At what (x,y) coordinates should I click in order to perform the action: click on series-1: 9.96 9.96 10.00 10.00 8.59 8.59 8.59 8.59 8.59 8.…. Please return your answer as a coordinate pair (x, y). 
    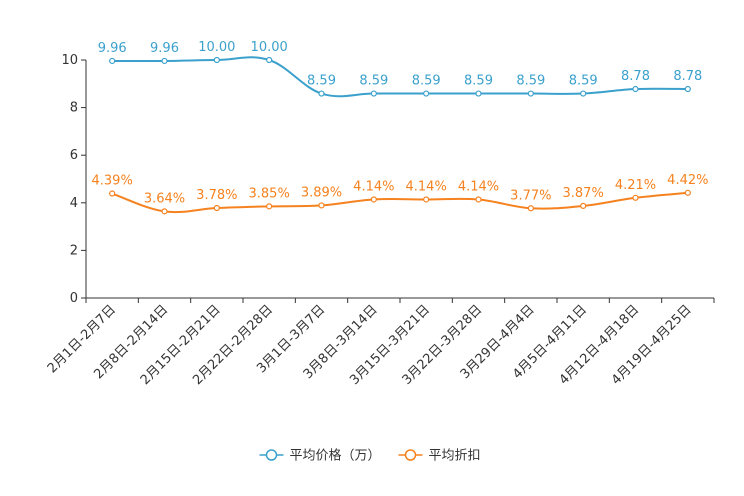
    Looking at the image, I should click on (400, 69).